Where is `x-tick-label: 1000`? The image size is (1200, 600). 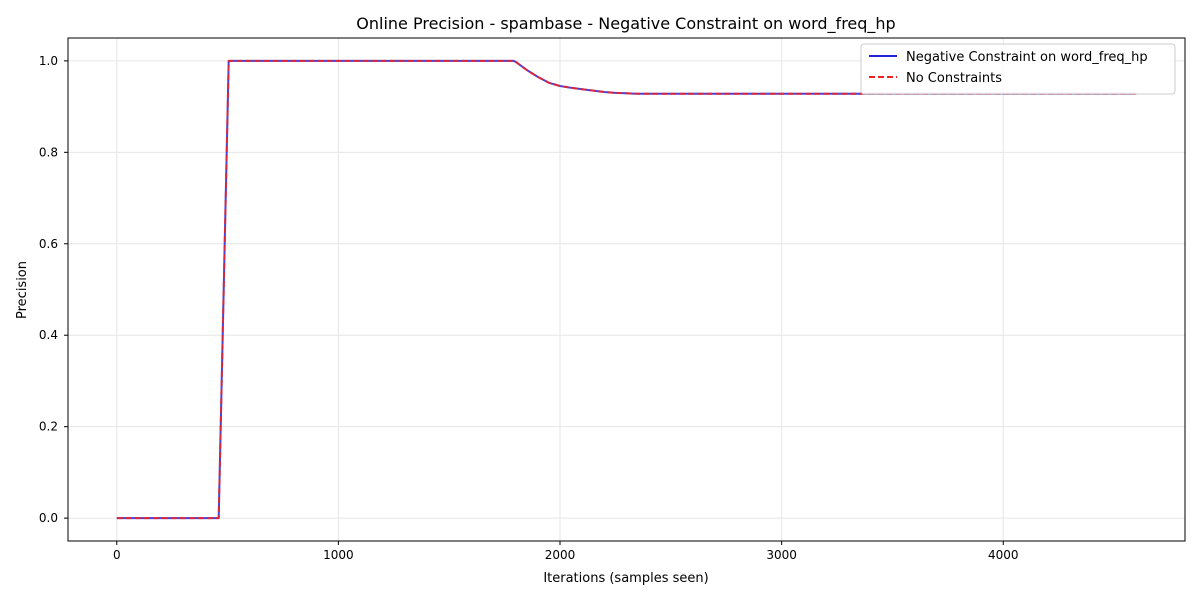
x-tick-label: 1000 is located at coordinates (338, 555).